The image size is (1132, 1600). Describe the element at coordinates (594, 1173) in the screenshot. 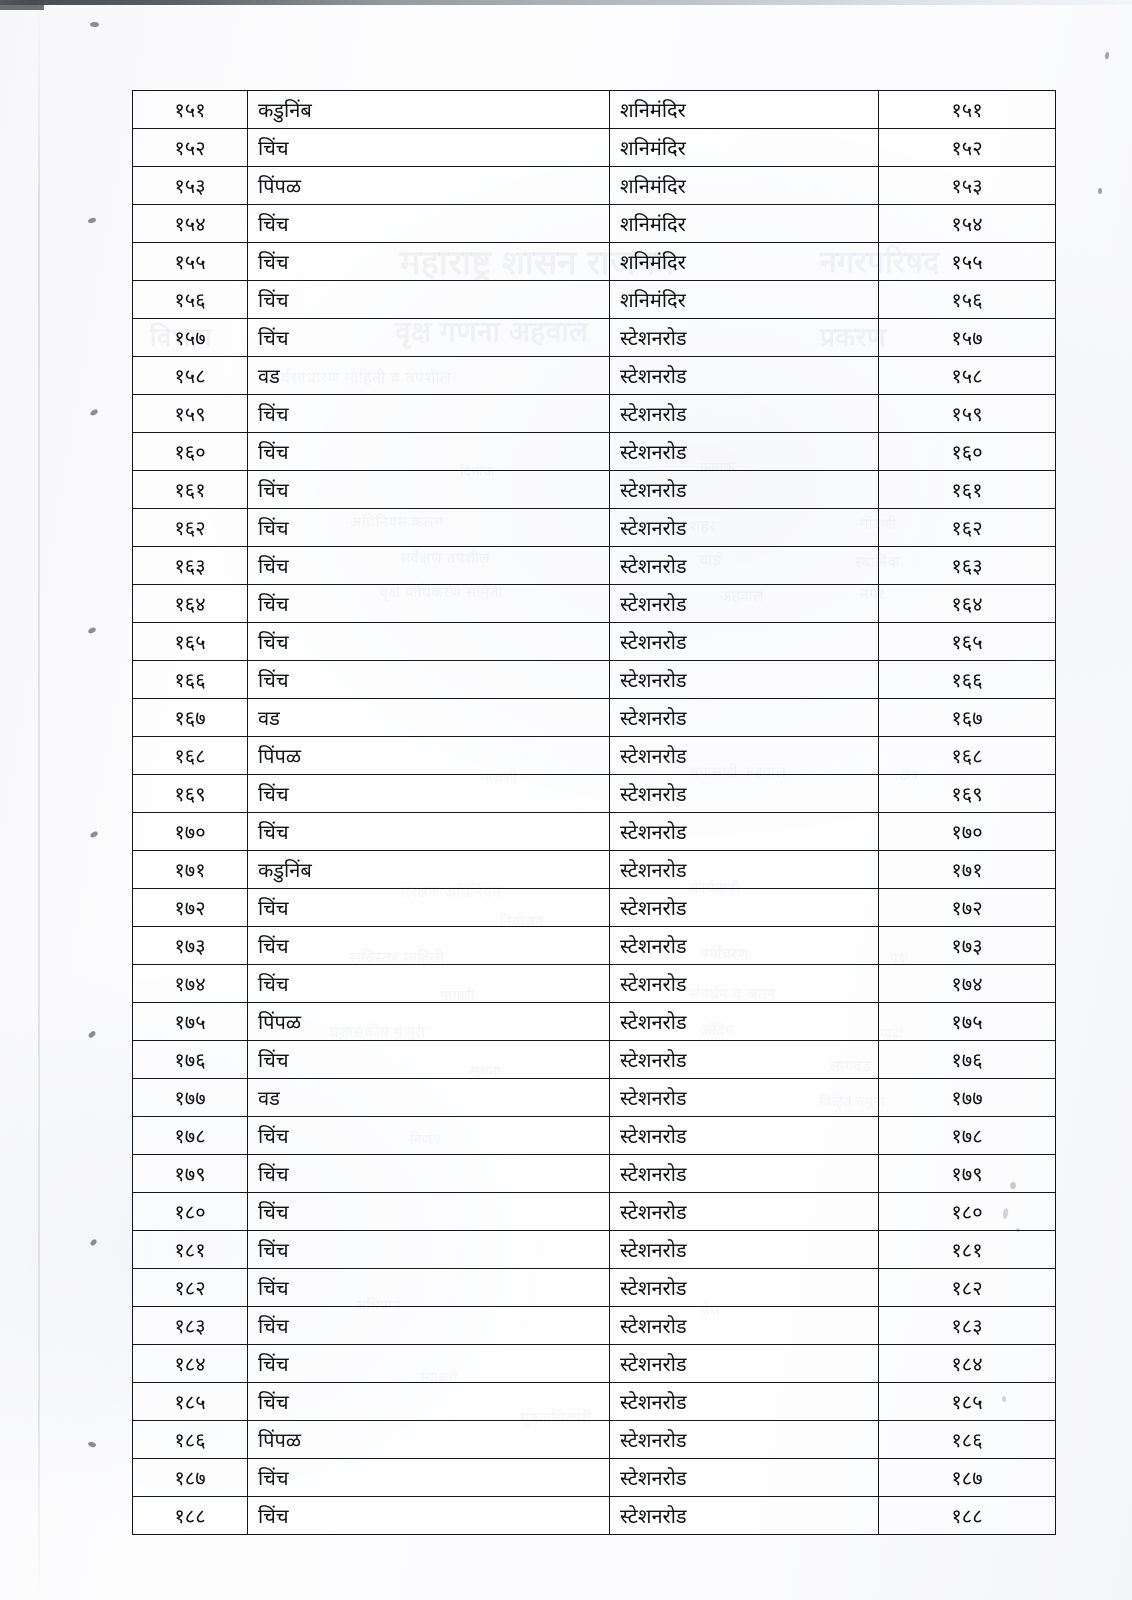

I see `table-row: १७९ चिंच स्टेशनरोड १७९` at that location.